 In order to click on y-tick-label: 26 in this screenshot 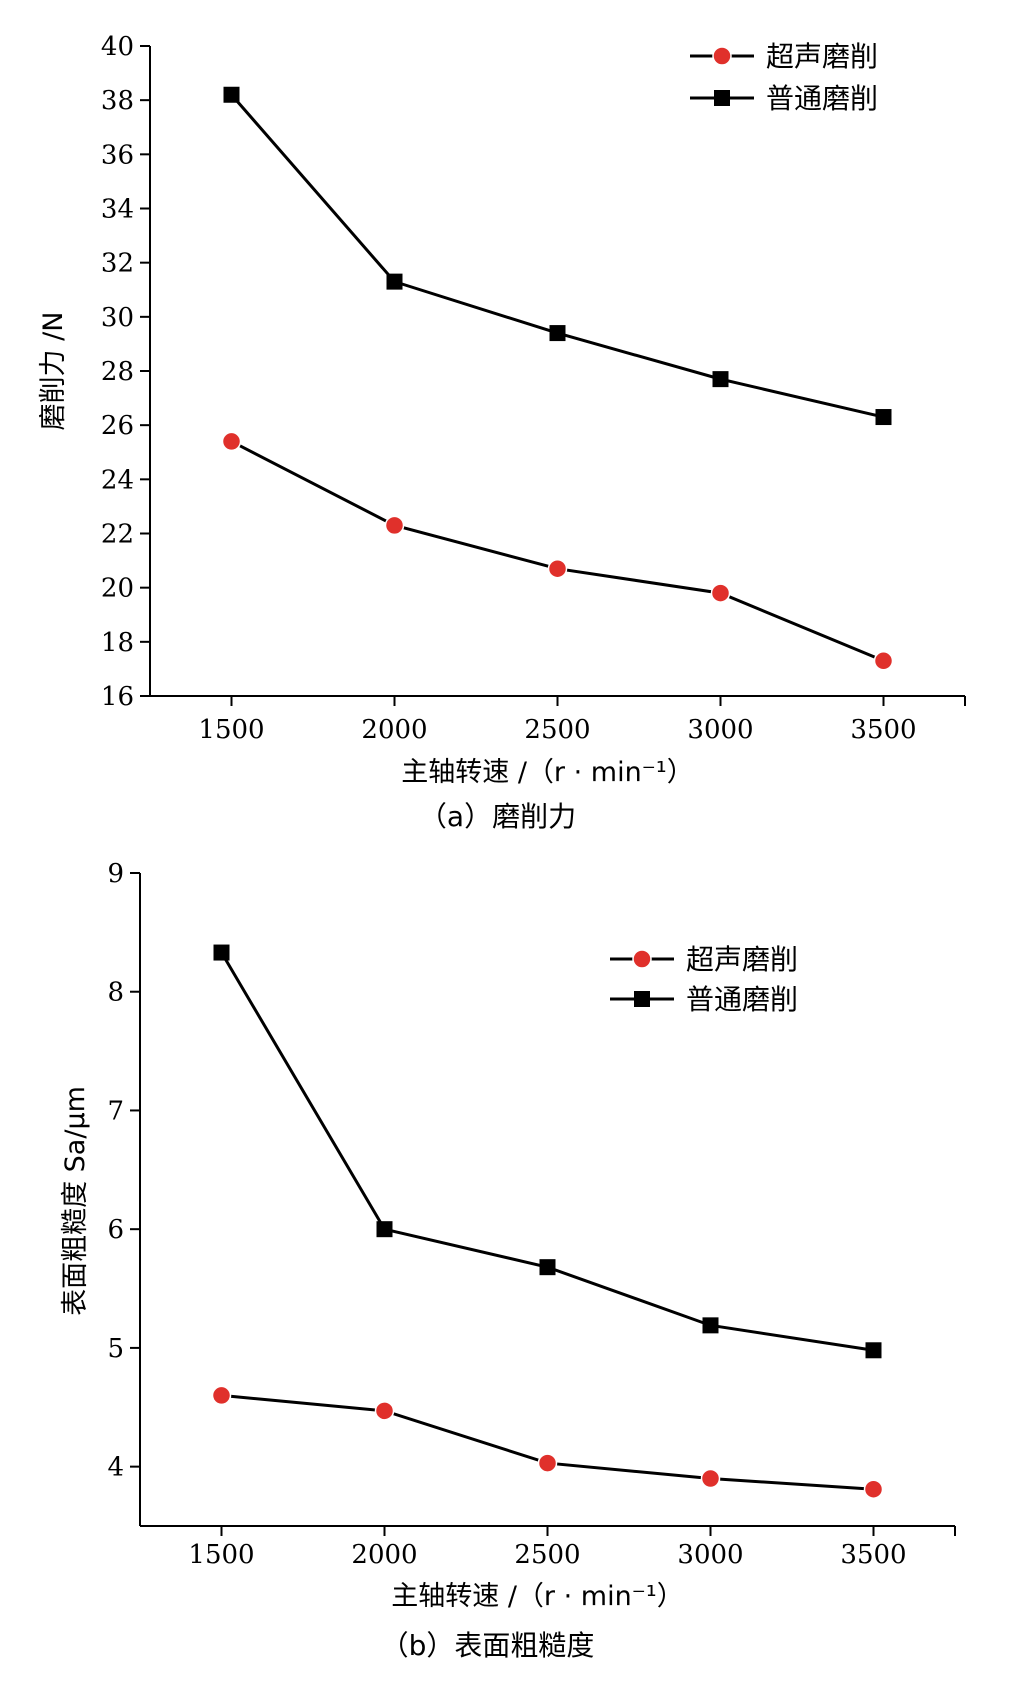, I will do `click(117, 426)`.